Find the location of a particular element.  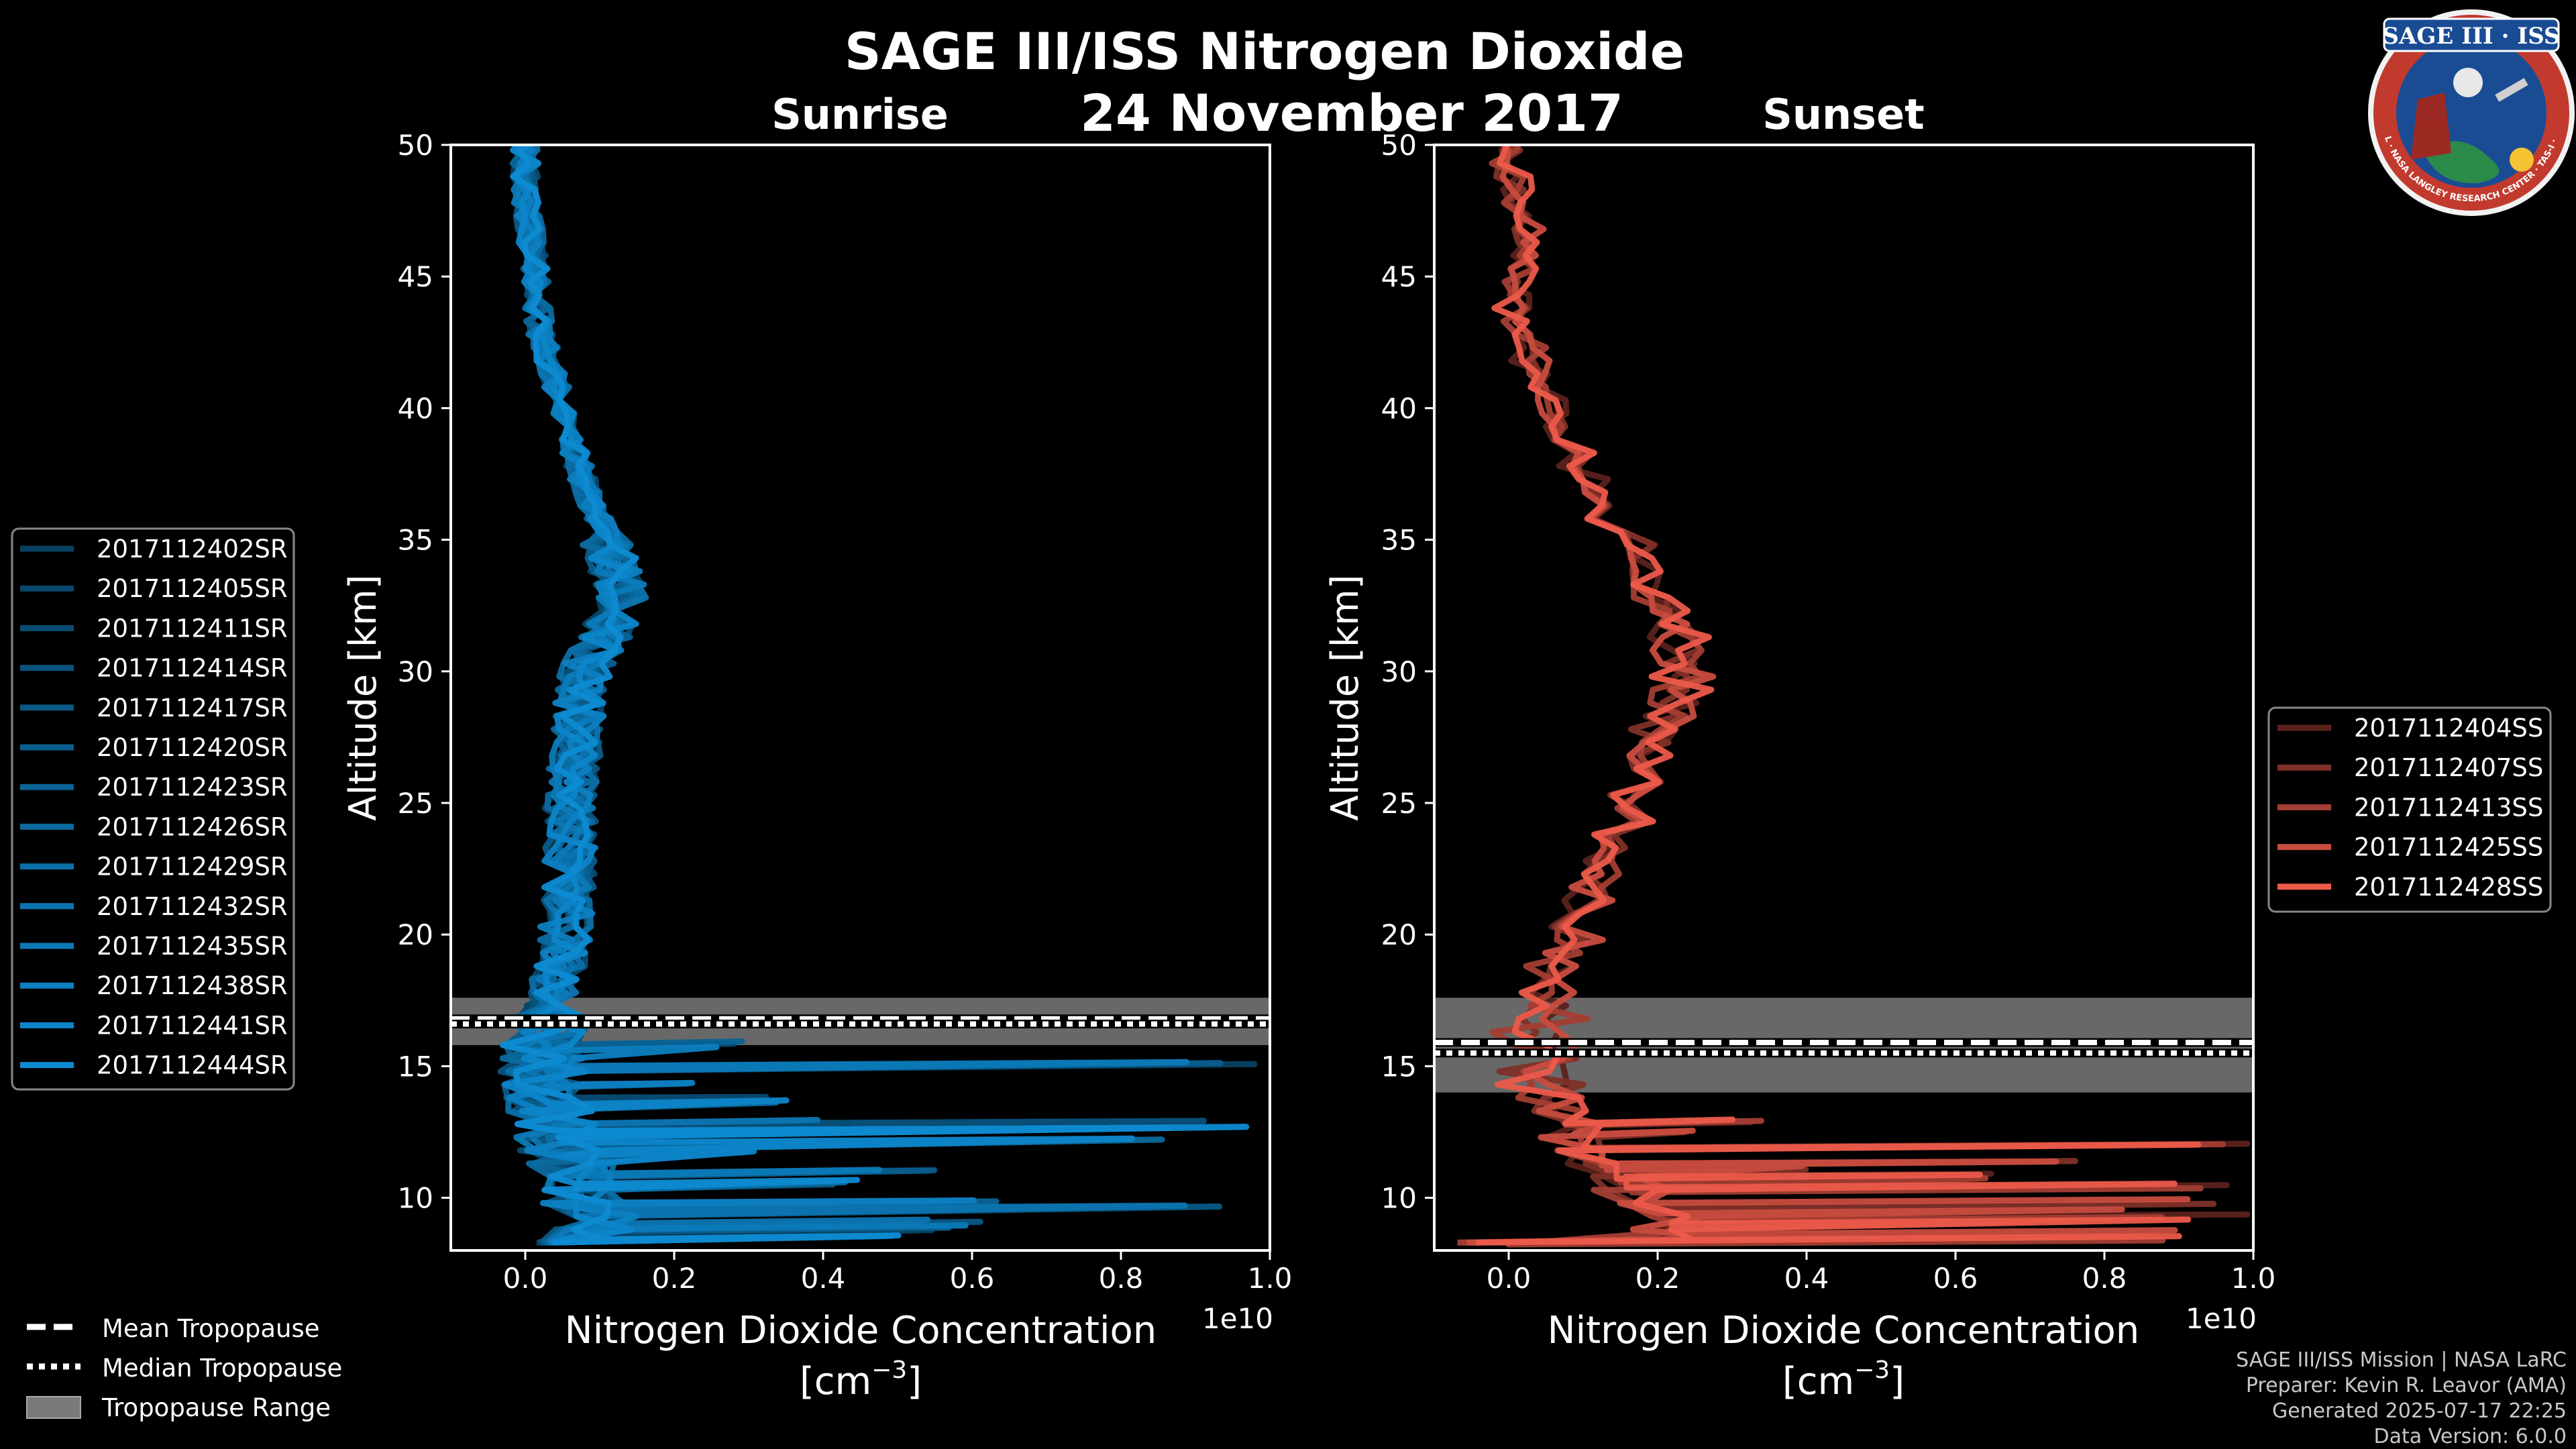

sunrise-panel-title: Sunrise is located at coordinates (860, 114).